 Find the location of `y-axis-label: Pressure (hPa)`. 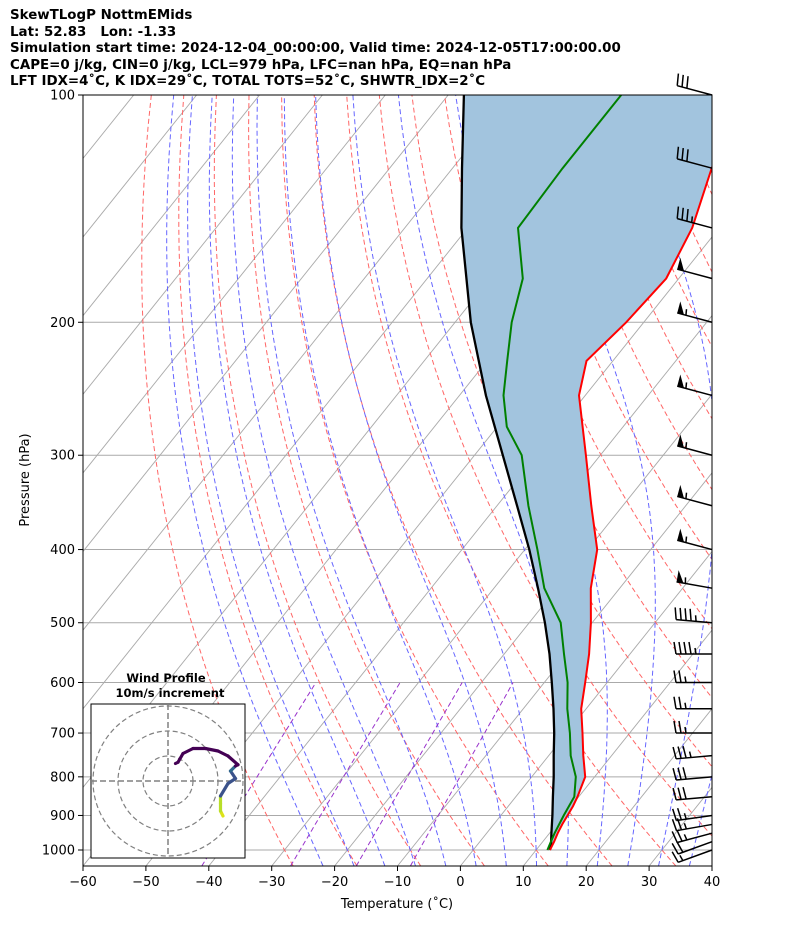

y-axis-label: Pressure (hPa) is located at coordinates (25, 479).